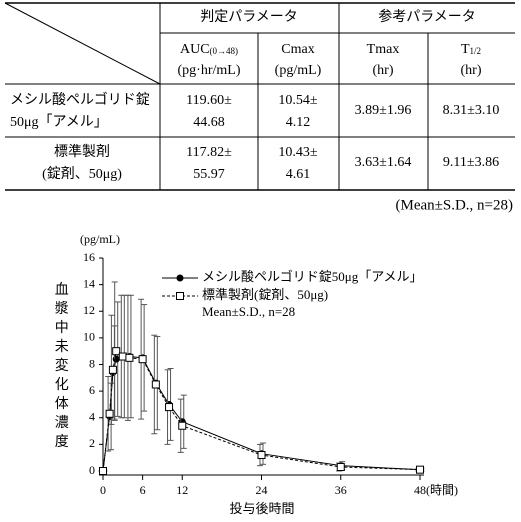 This screenshot has width=521, height=522. What do you see at coordinates (59, 122) in the screenshot?
I see `row-name: 50μg「アメル」` at bounding box center [59, 122].